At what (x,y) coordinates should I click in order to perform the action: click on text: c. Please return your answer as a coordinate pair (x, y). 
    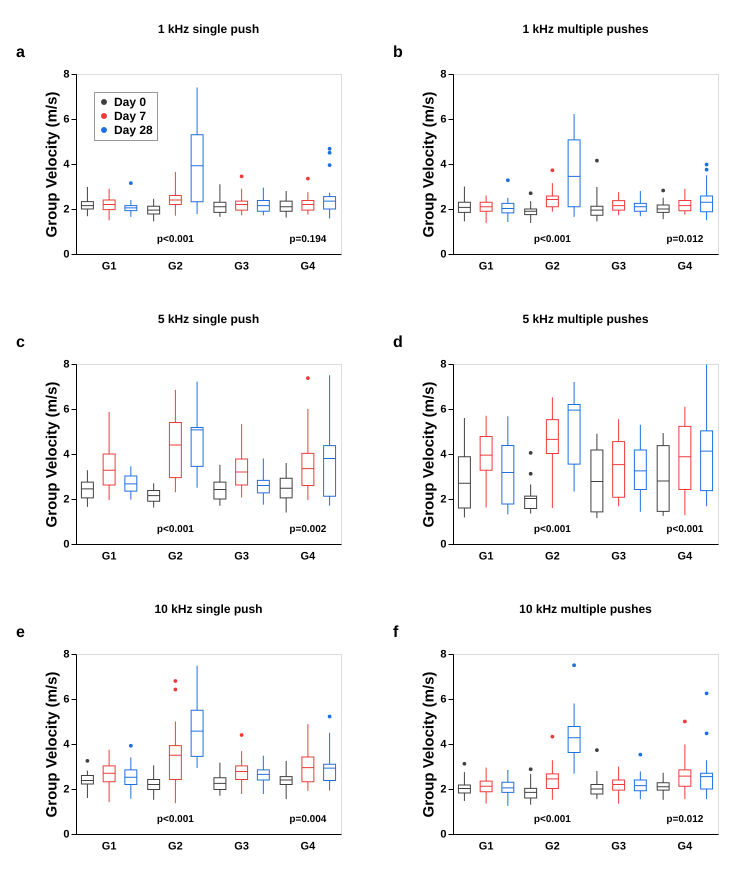
    Looking at the image, I should click on (20, 342).